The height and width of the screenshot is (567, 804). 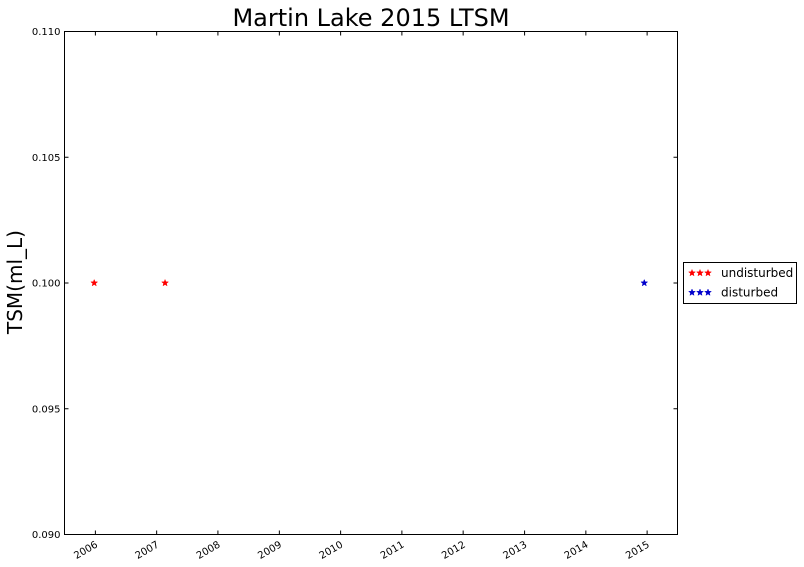 I want to click on legend: undisturbed disturbed, so click(x=740, y=283).